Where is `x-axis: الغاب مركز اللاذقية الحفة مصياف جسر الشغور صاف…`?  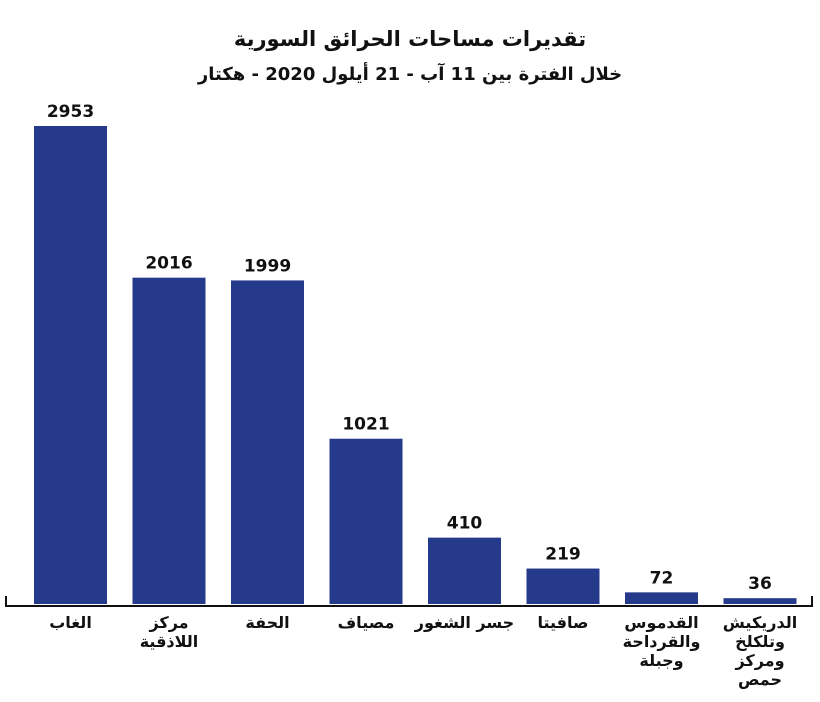 x-axis: الغاب مركز اللاذقية الحفة مصياف جسر الشغور صاف… is located at coordinates (409, 642).